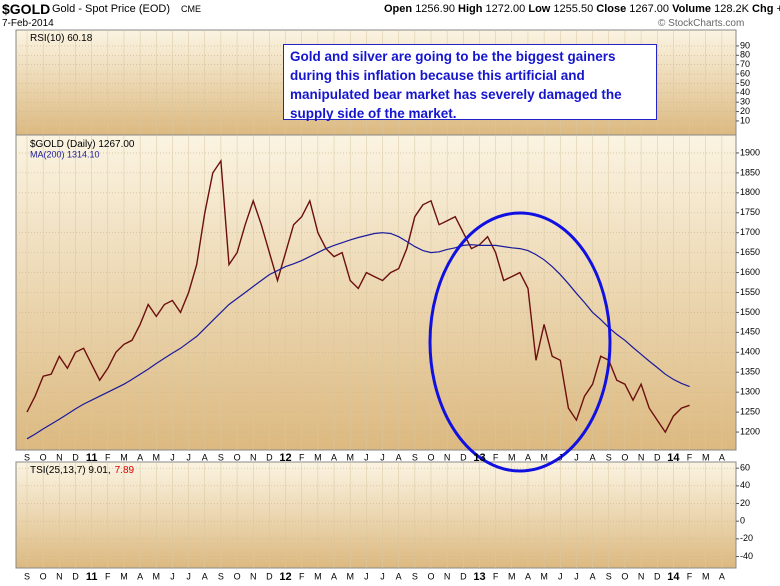  What do you see at coordinates (750, 352) in the screenshot?
I see `y-tick-label: 1400` at bounding box center [750, 352].